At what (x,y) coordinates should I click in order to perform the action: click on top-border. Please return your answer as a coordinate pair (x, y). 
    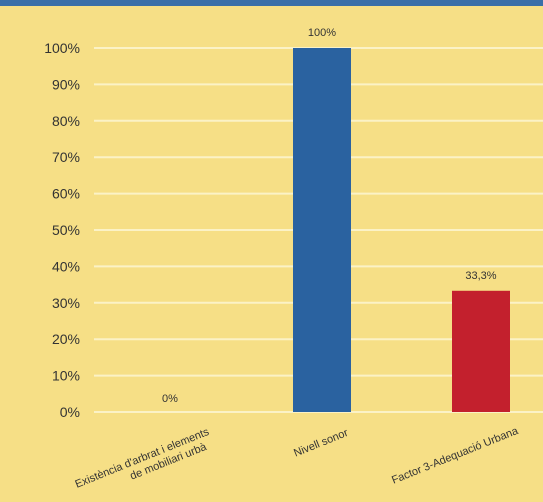
    Looking at the image, I should click on (271, 3).